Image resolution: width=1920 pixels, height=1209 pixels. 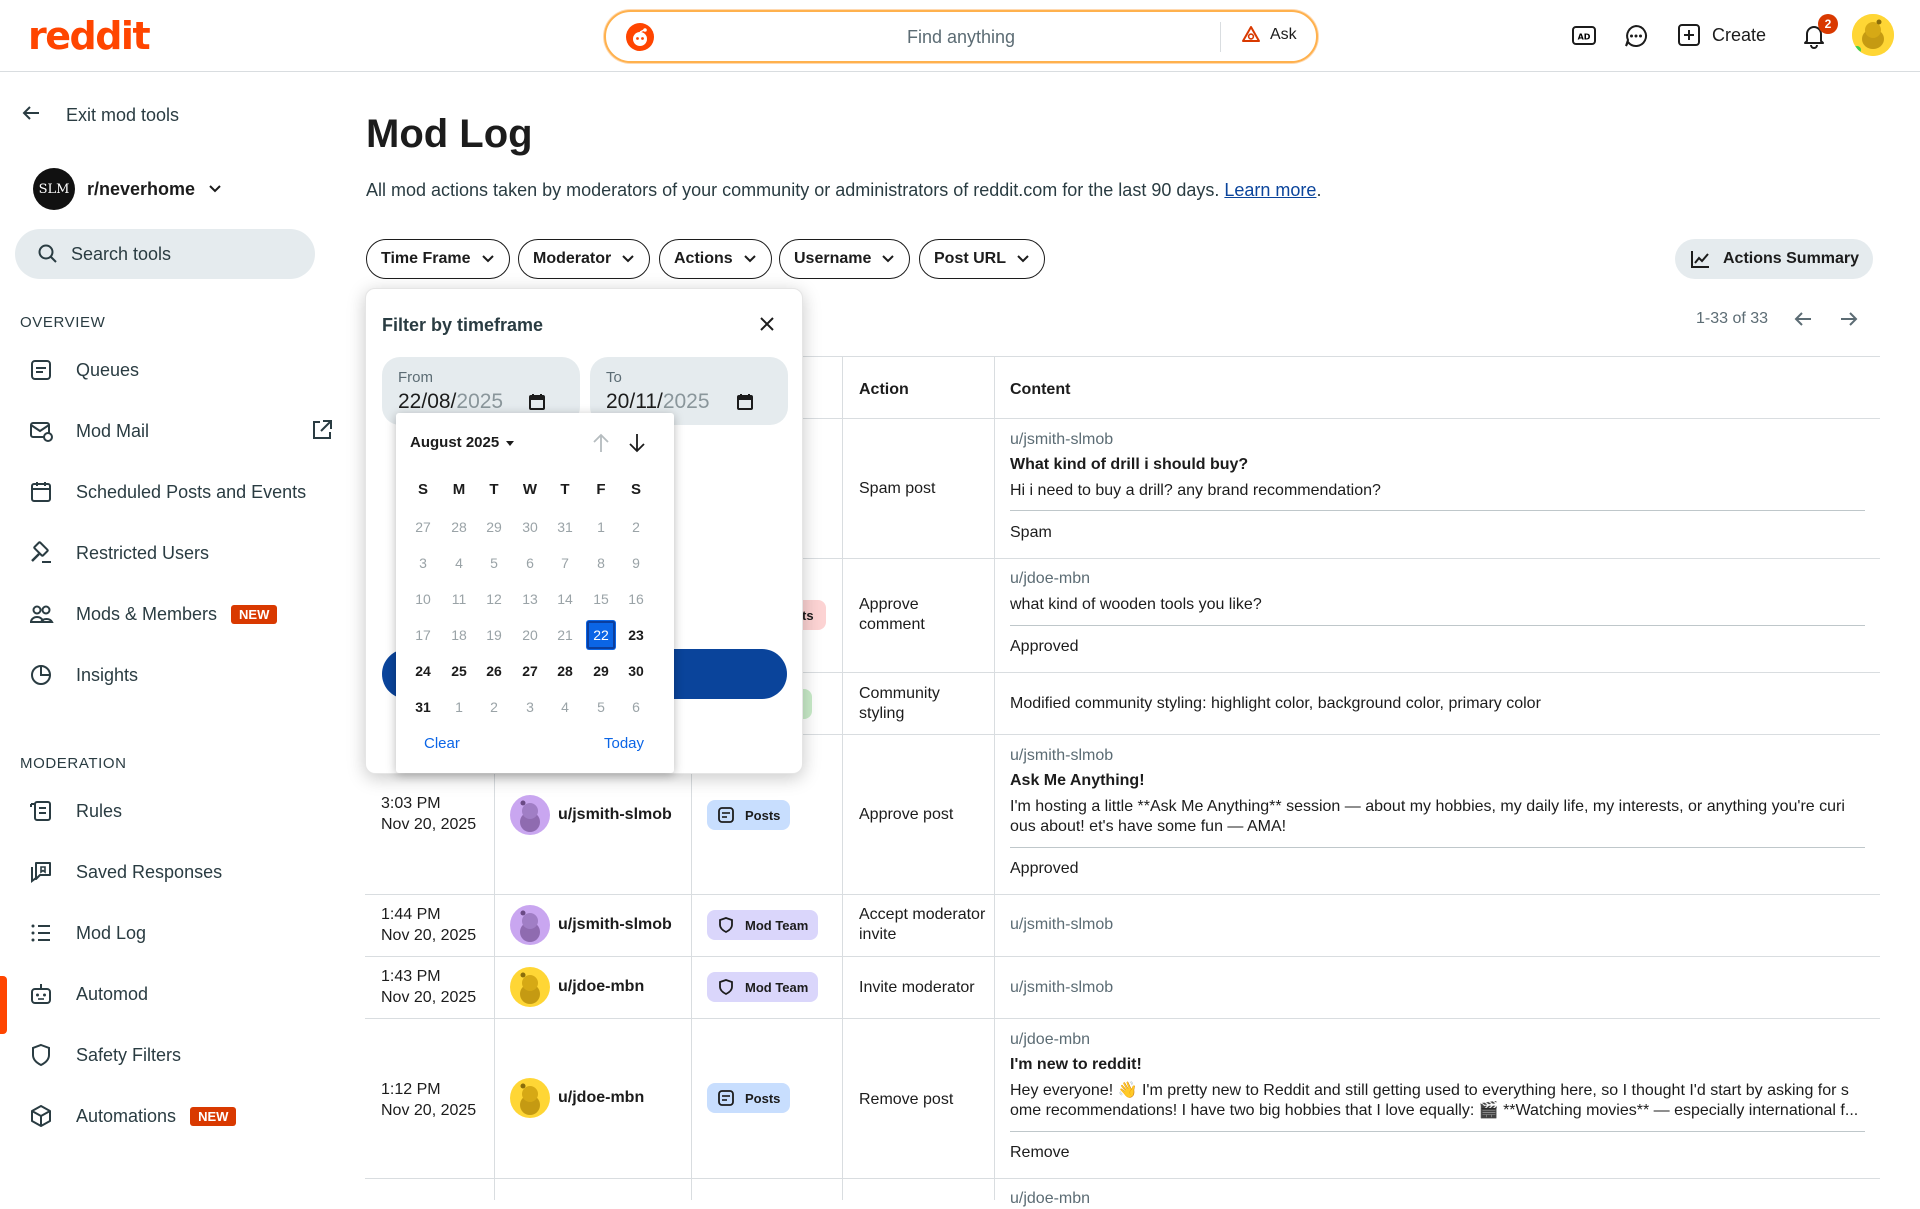 I want to click on calendar-day: 10, so click(x=423, y=599).